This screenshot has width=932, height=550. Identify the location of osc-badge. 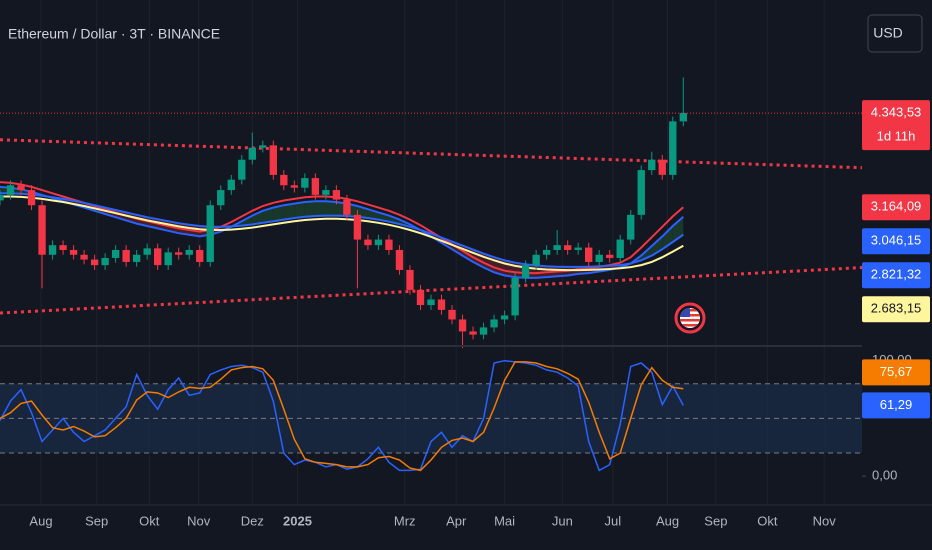
(896, 405).